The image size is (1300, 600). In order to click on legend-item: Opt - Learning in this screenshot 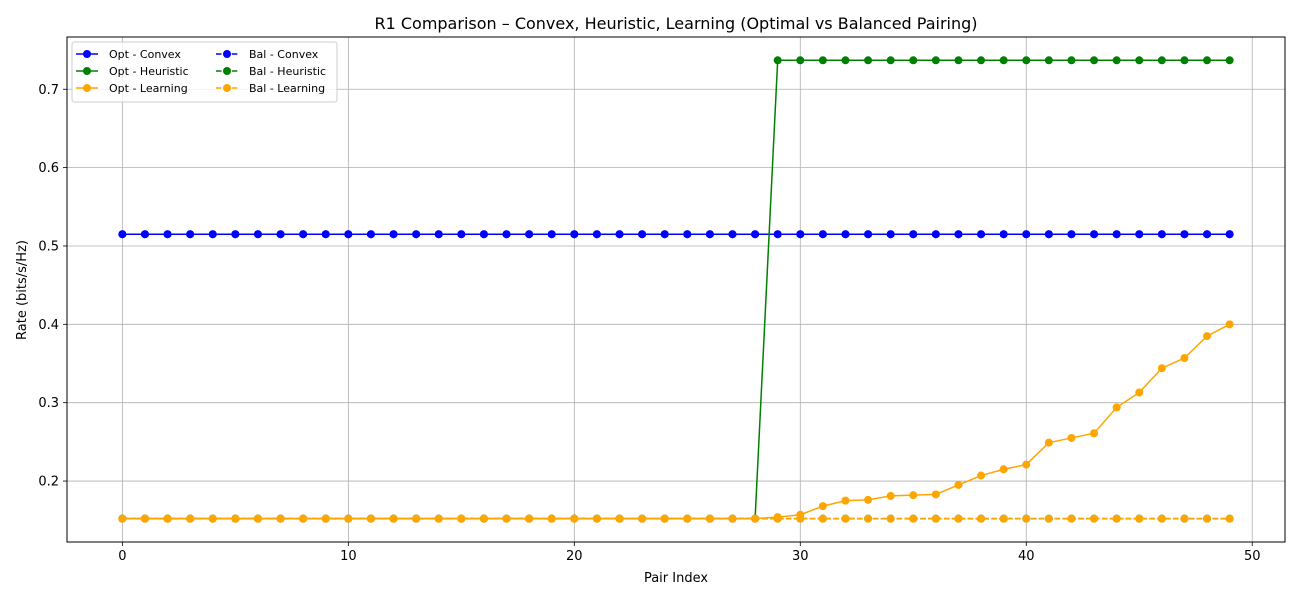, I will do `click(132, 88)`.